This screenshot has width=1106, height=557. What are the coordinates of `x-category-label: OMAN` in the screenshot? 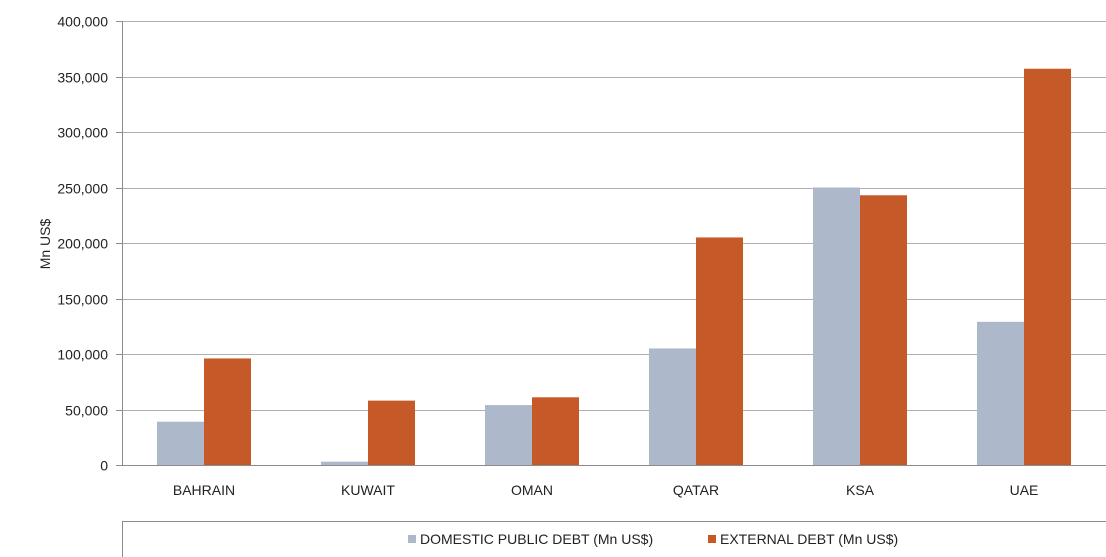 It's located at (532, 490).